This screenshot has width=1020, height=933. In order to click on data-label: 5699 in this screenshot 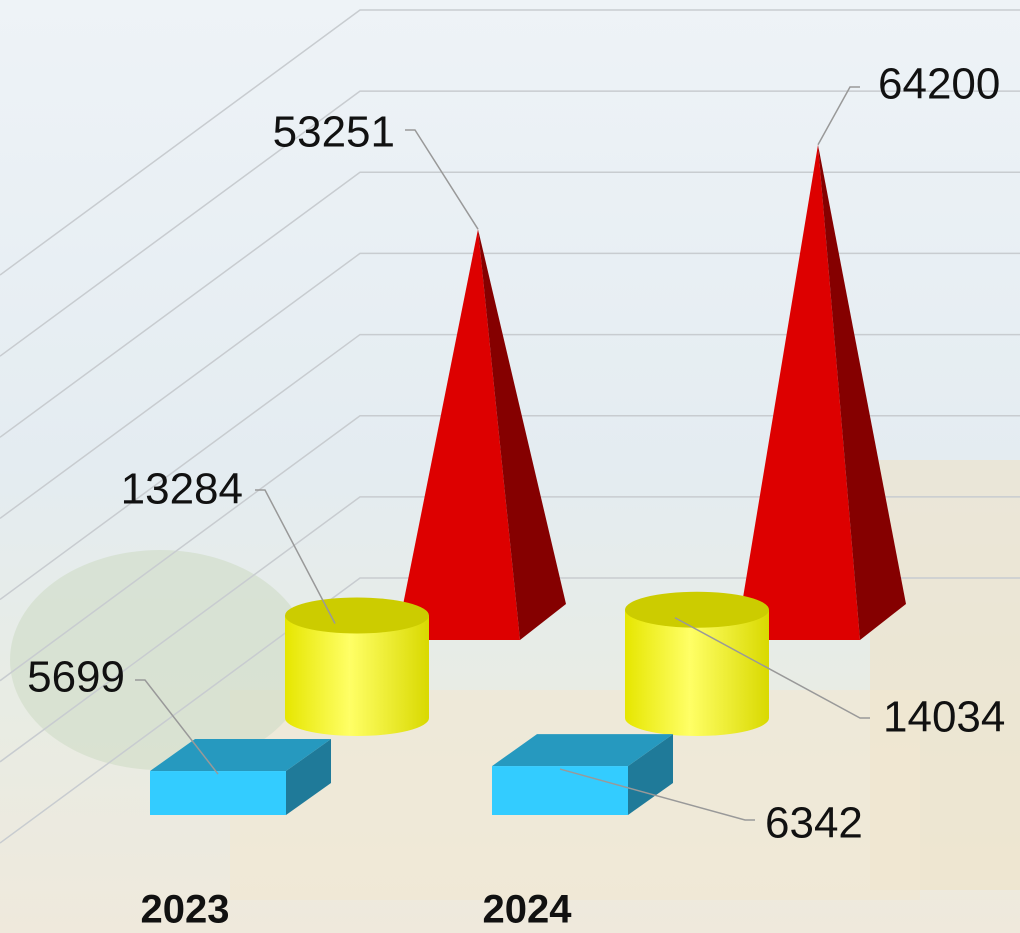, I will do `click(76, 677)`.